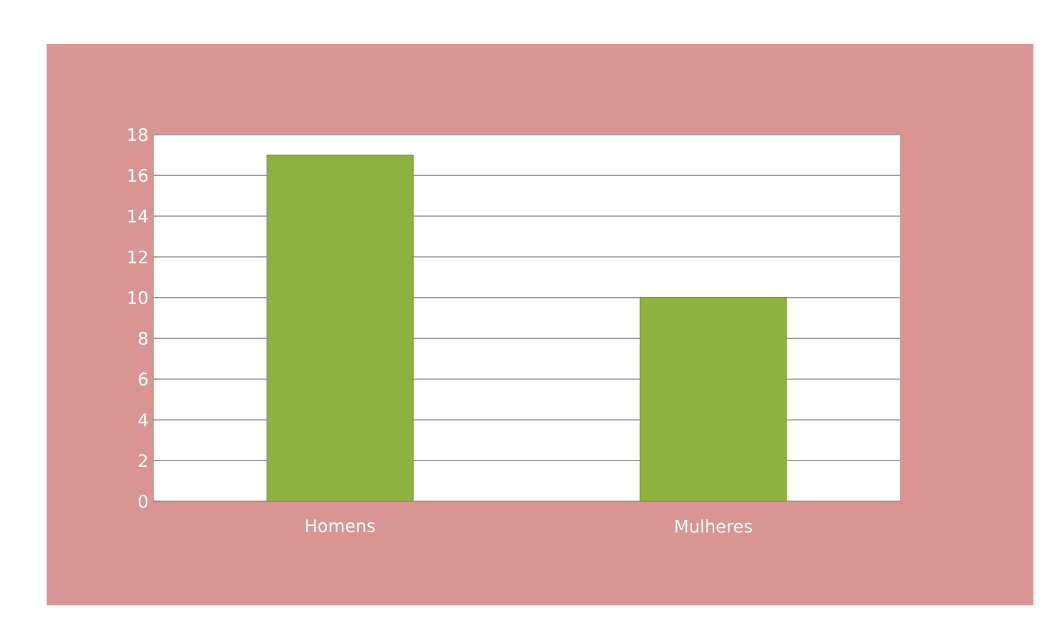 The height and width of the screenshot is (628, 1056). What do you see at coordinates (138, 298) in the screenshot?
I see `y-tick-label: 10` at bounding box center [138, 298].